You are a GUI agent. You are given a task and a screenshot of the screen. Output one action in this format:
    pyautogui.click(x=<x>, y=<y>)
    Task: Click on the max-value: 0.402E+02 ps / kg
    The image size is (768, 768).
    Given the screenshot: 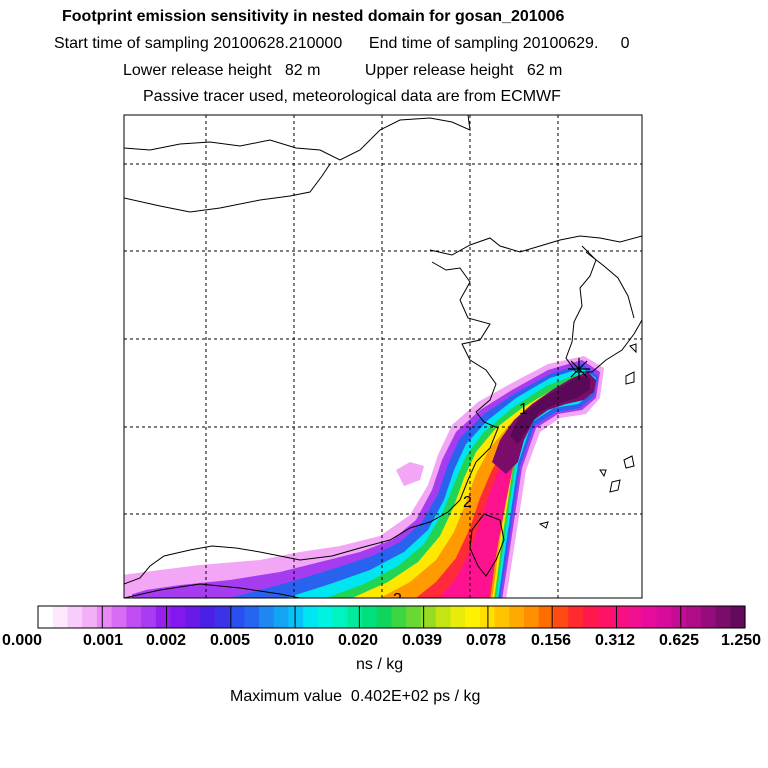 What is the action you would take?
    pyautogui.click(x=415, y=696)
    